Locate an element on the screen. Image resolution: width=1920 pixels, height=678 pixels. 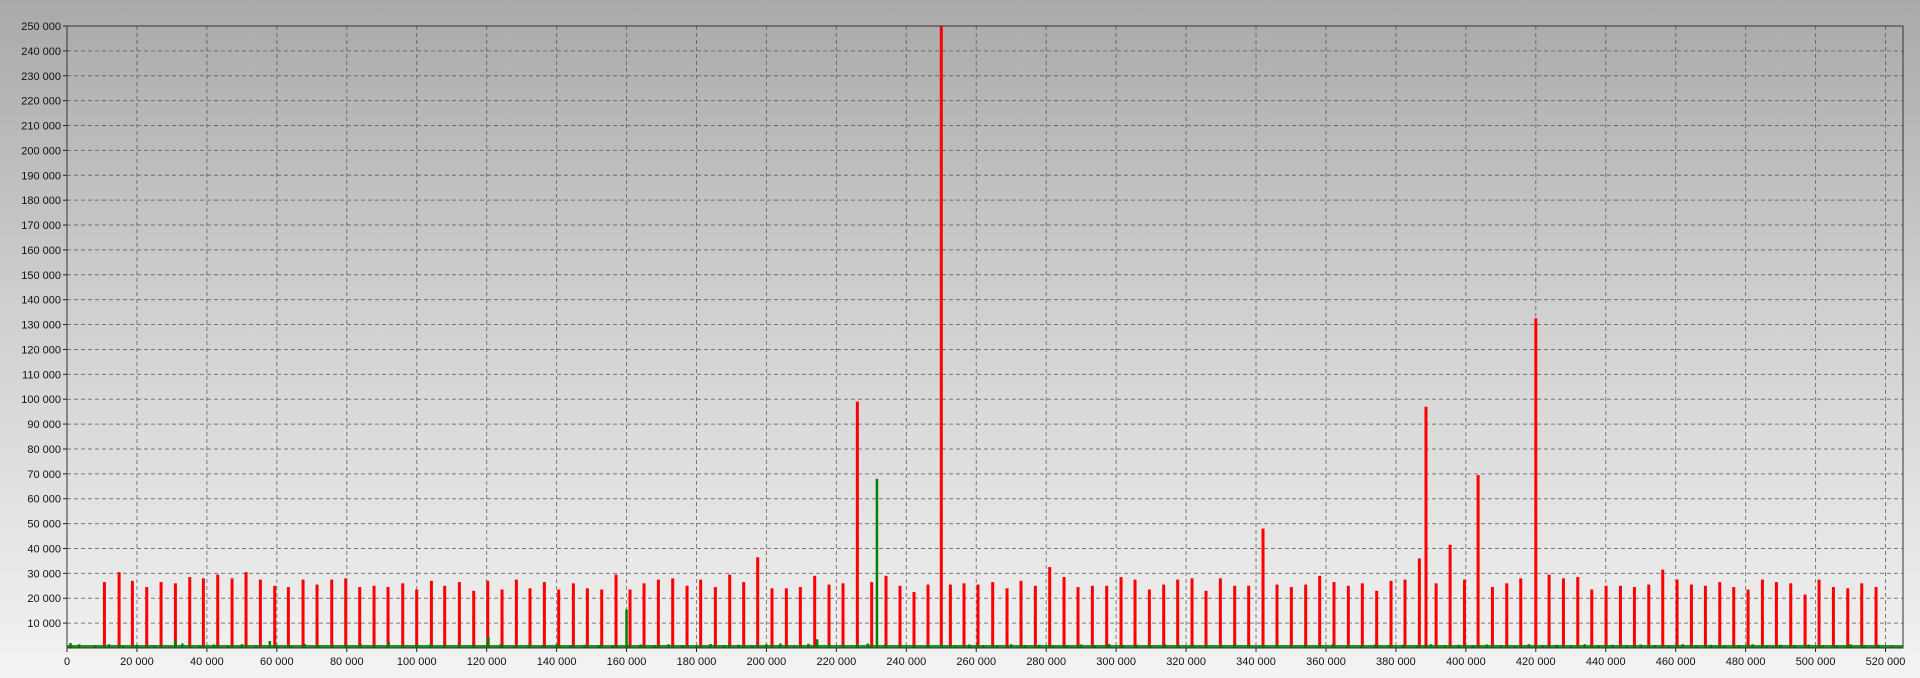
x-tick-label: 60 000 is located at coordinates (277, 662).